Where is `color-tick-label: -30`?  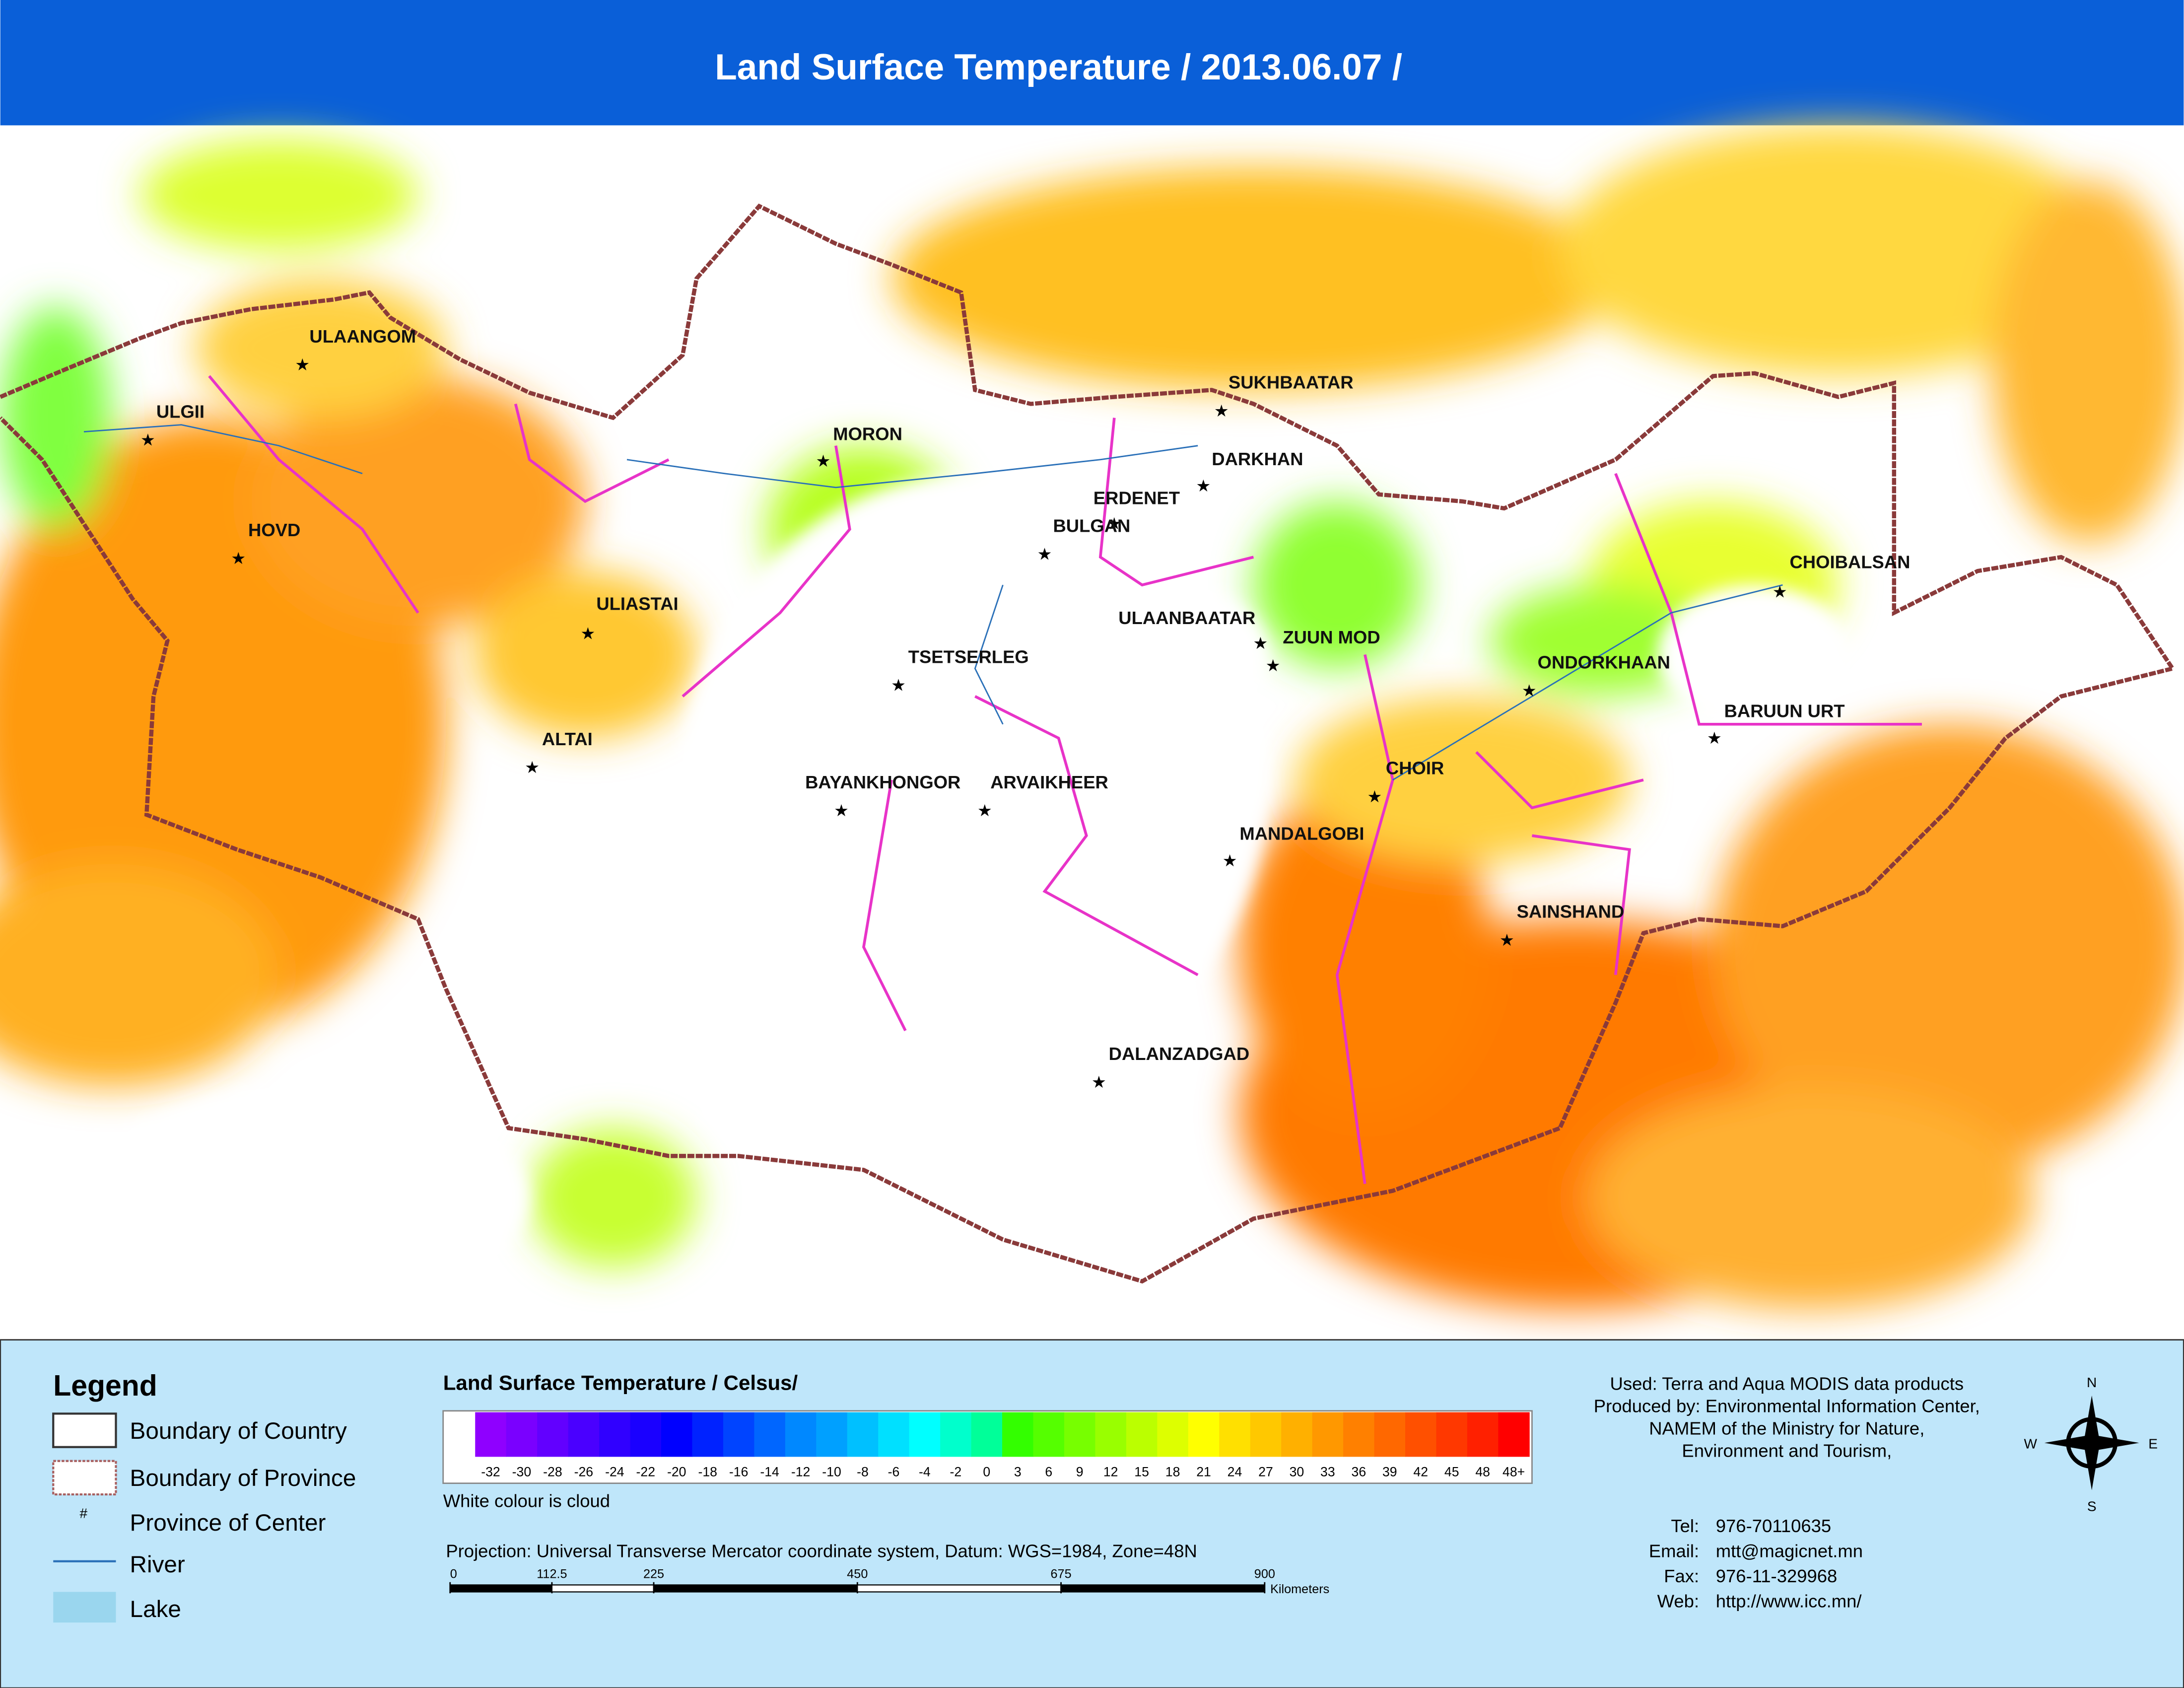 color-tick-label: -30 is located at coordinates (522, 1472).